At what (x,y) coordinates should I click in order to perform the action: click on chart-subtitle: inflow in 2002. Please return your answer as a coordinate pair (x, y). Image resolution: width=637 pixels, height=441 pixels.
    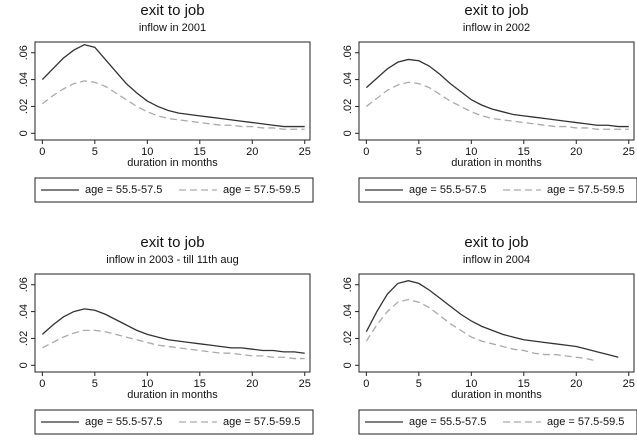
    Looking at the image, I should click on (496, 28).